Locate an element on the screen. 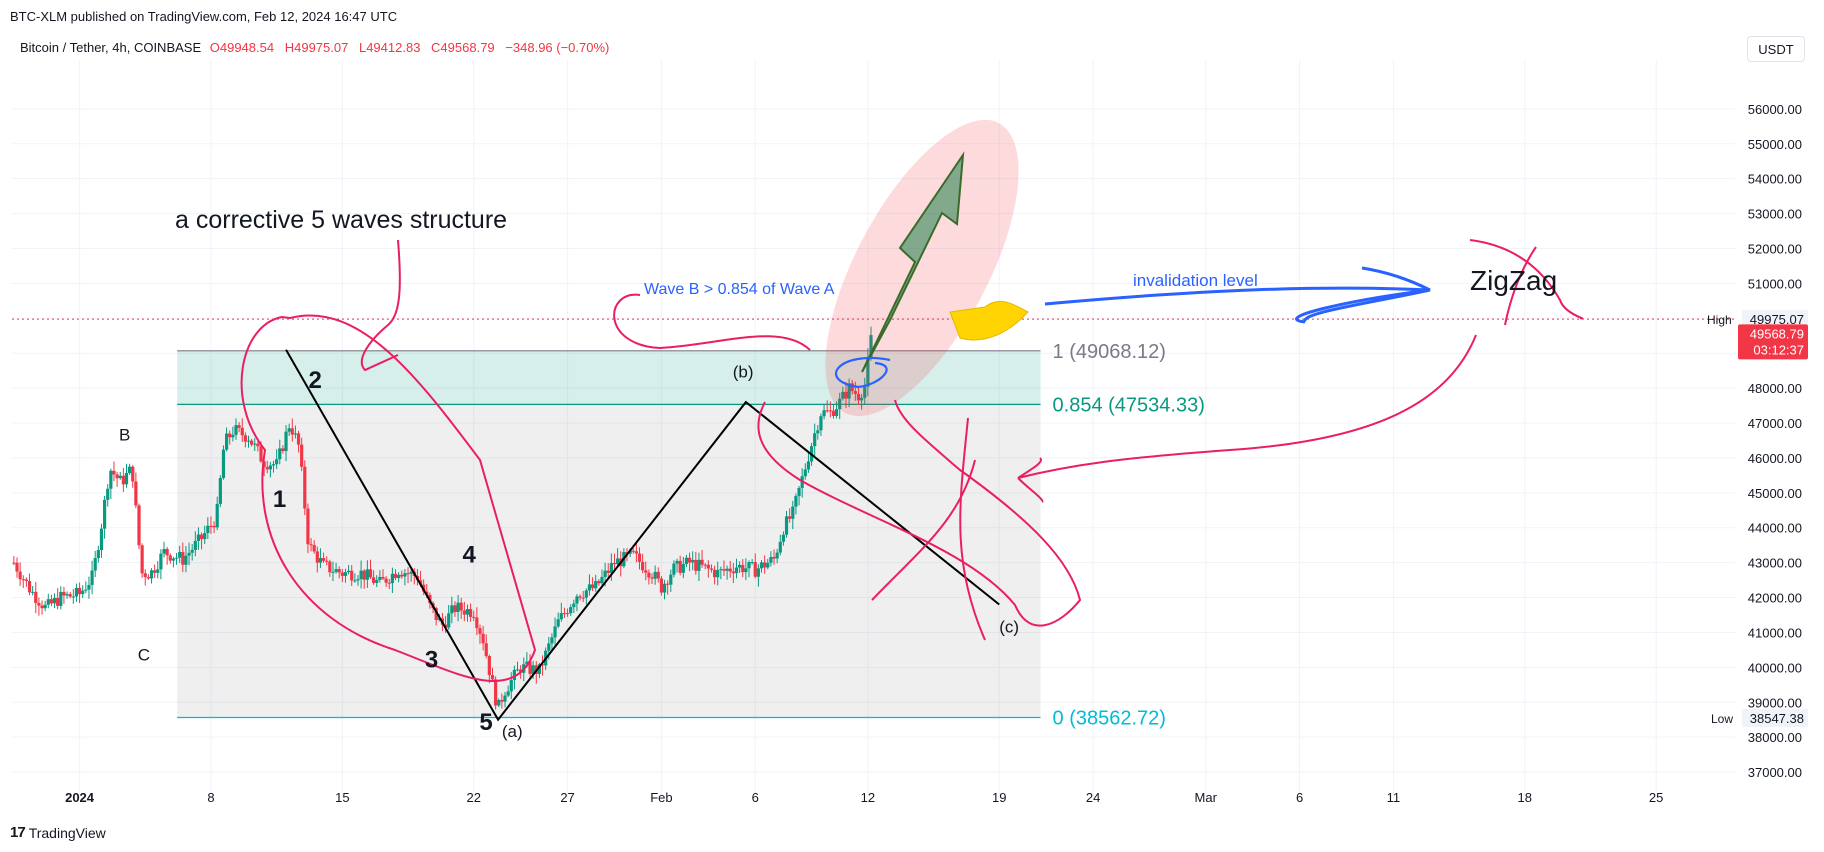 The image size is (1824, 852). high-badge-box is located at coordinates (1775, 319).